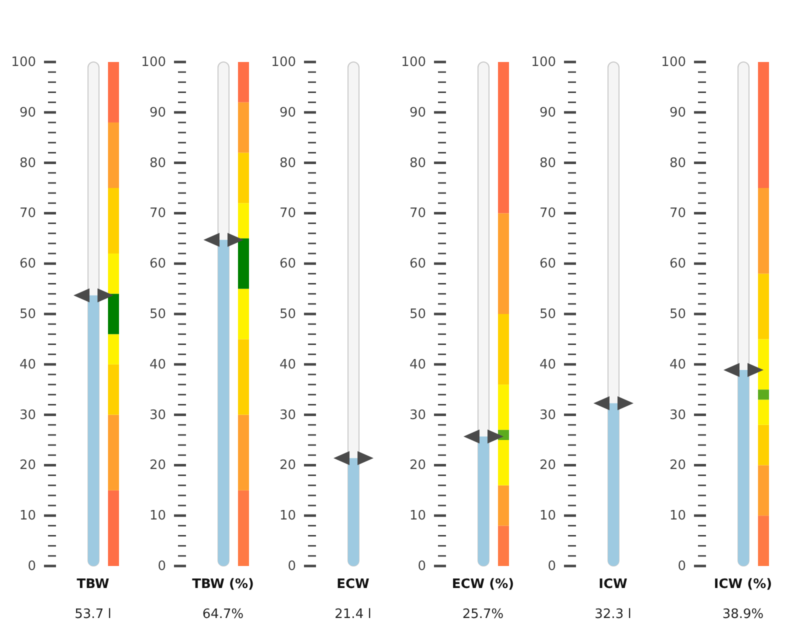  I want to click on data-label: 64.7%, so click(223, 614).